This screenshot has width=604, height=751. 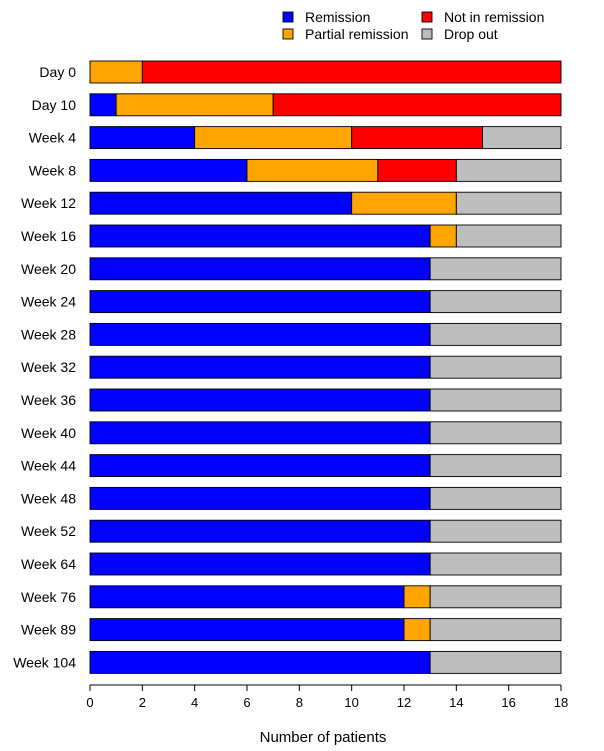 I want to click on x-tick-label: 6, so click(x=246, y=702).